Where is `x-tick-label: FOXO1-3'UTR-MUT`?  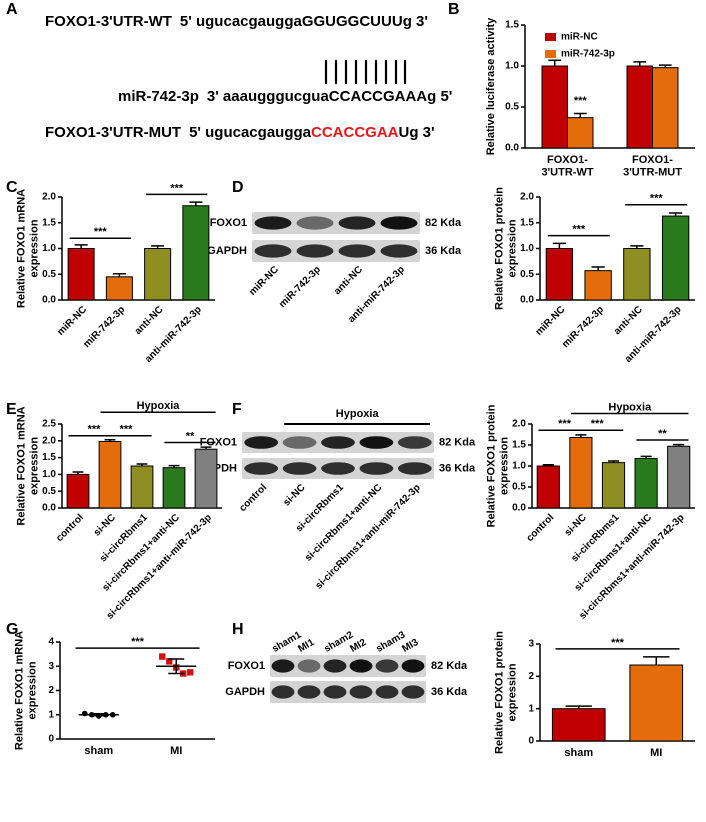
x-tick-label: FOXO1-3'UTR-MUT is located at coordinates (652, 166).